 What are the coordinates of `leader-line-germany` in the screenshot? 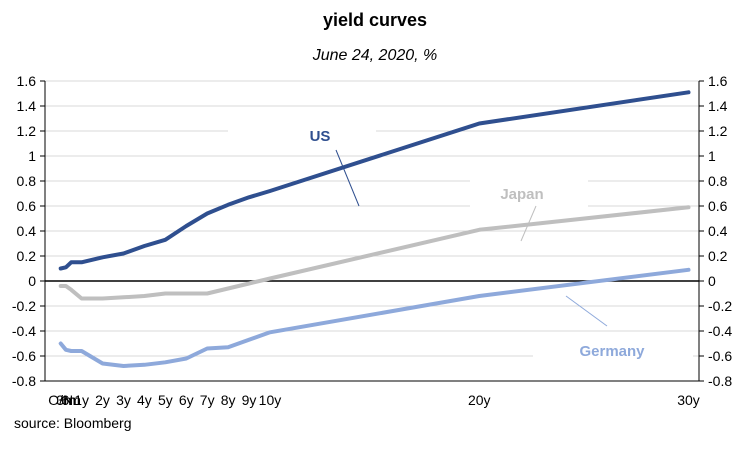 It's located at (586, 311).